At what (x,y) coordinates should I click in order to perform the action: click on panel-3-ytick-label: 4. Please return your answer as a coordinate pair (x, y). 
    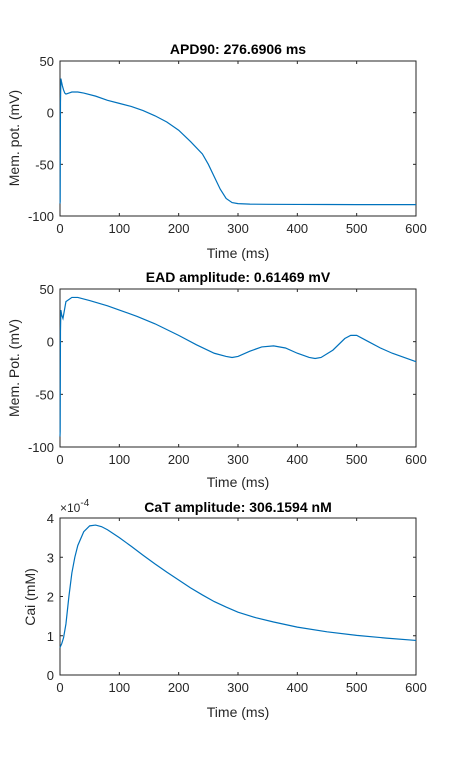
    Looking at the image, I should click on (50, 518).